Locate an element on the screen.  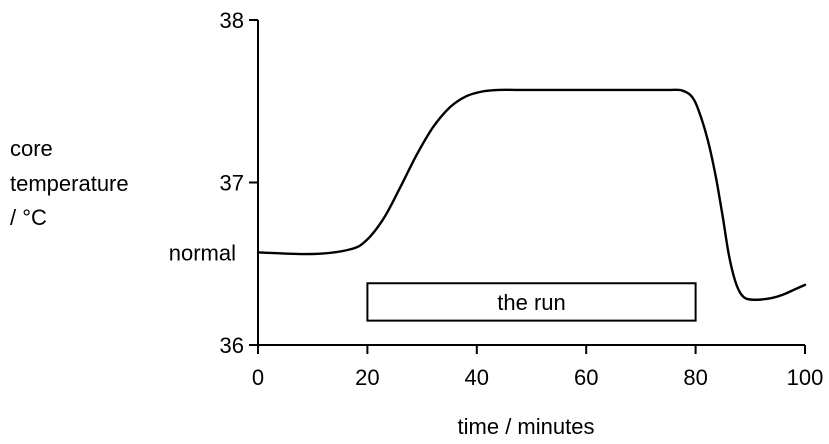
y-tick-label-37: 37 is located at coordinates (232, 183).